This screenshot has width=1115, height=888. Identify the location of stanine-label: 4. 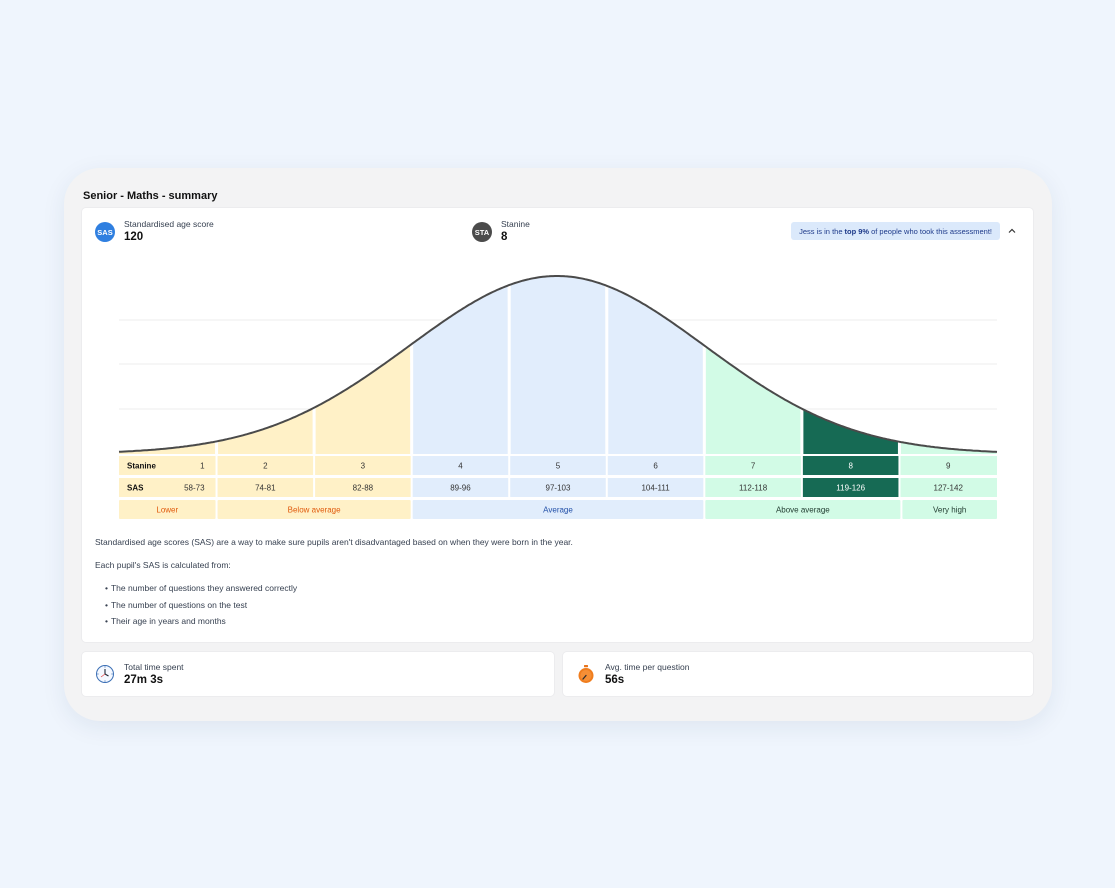
(460, 466).